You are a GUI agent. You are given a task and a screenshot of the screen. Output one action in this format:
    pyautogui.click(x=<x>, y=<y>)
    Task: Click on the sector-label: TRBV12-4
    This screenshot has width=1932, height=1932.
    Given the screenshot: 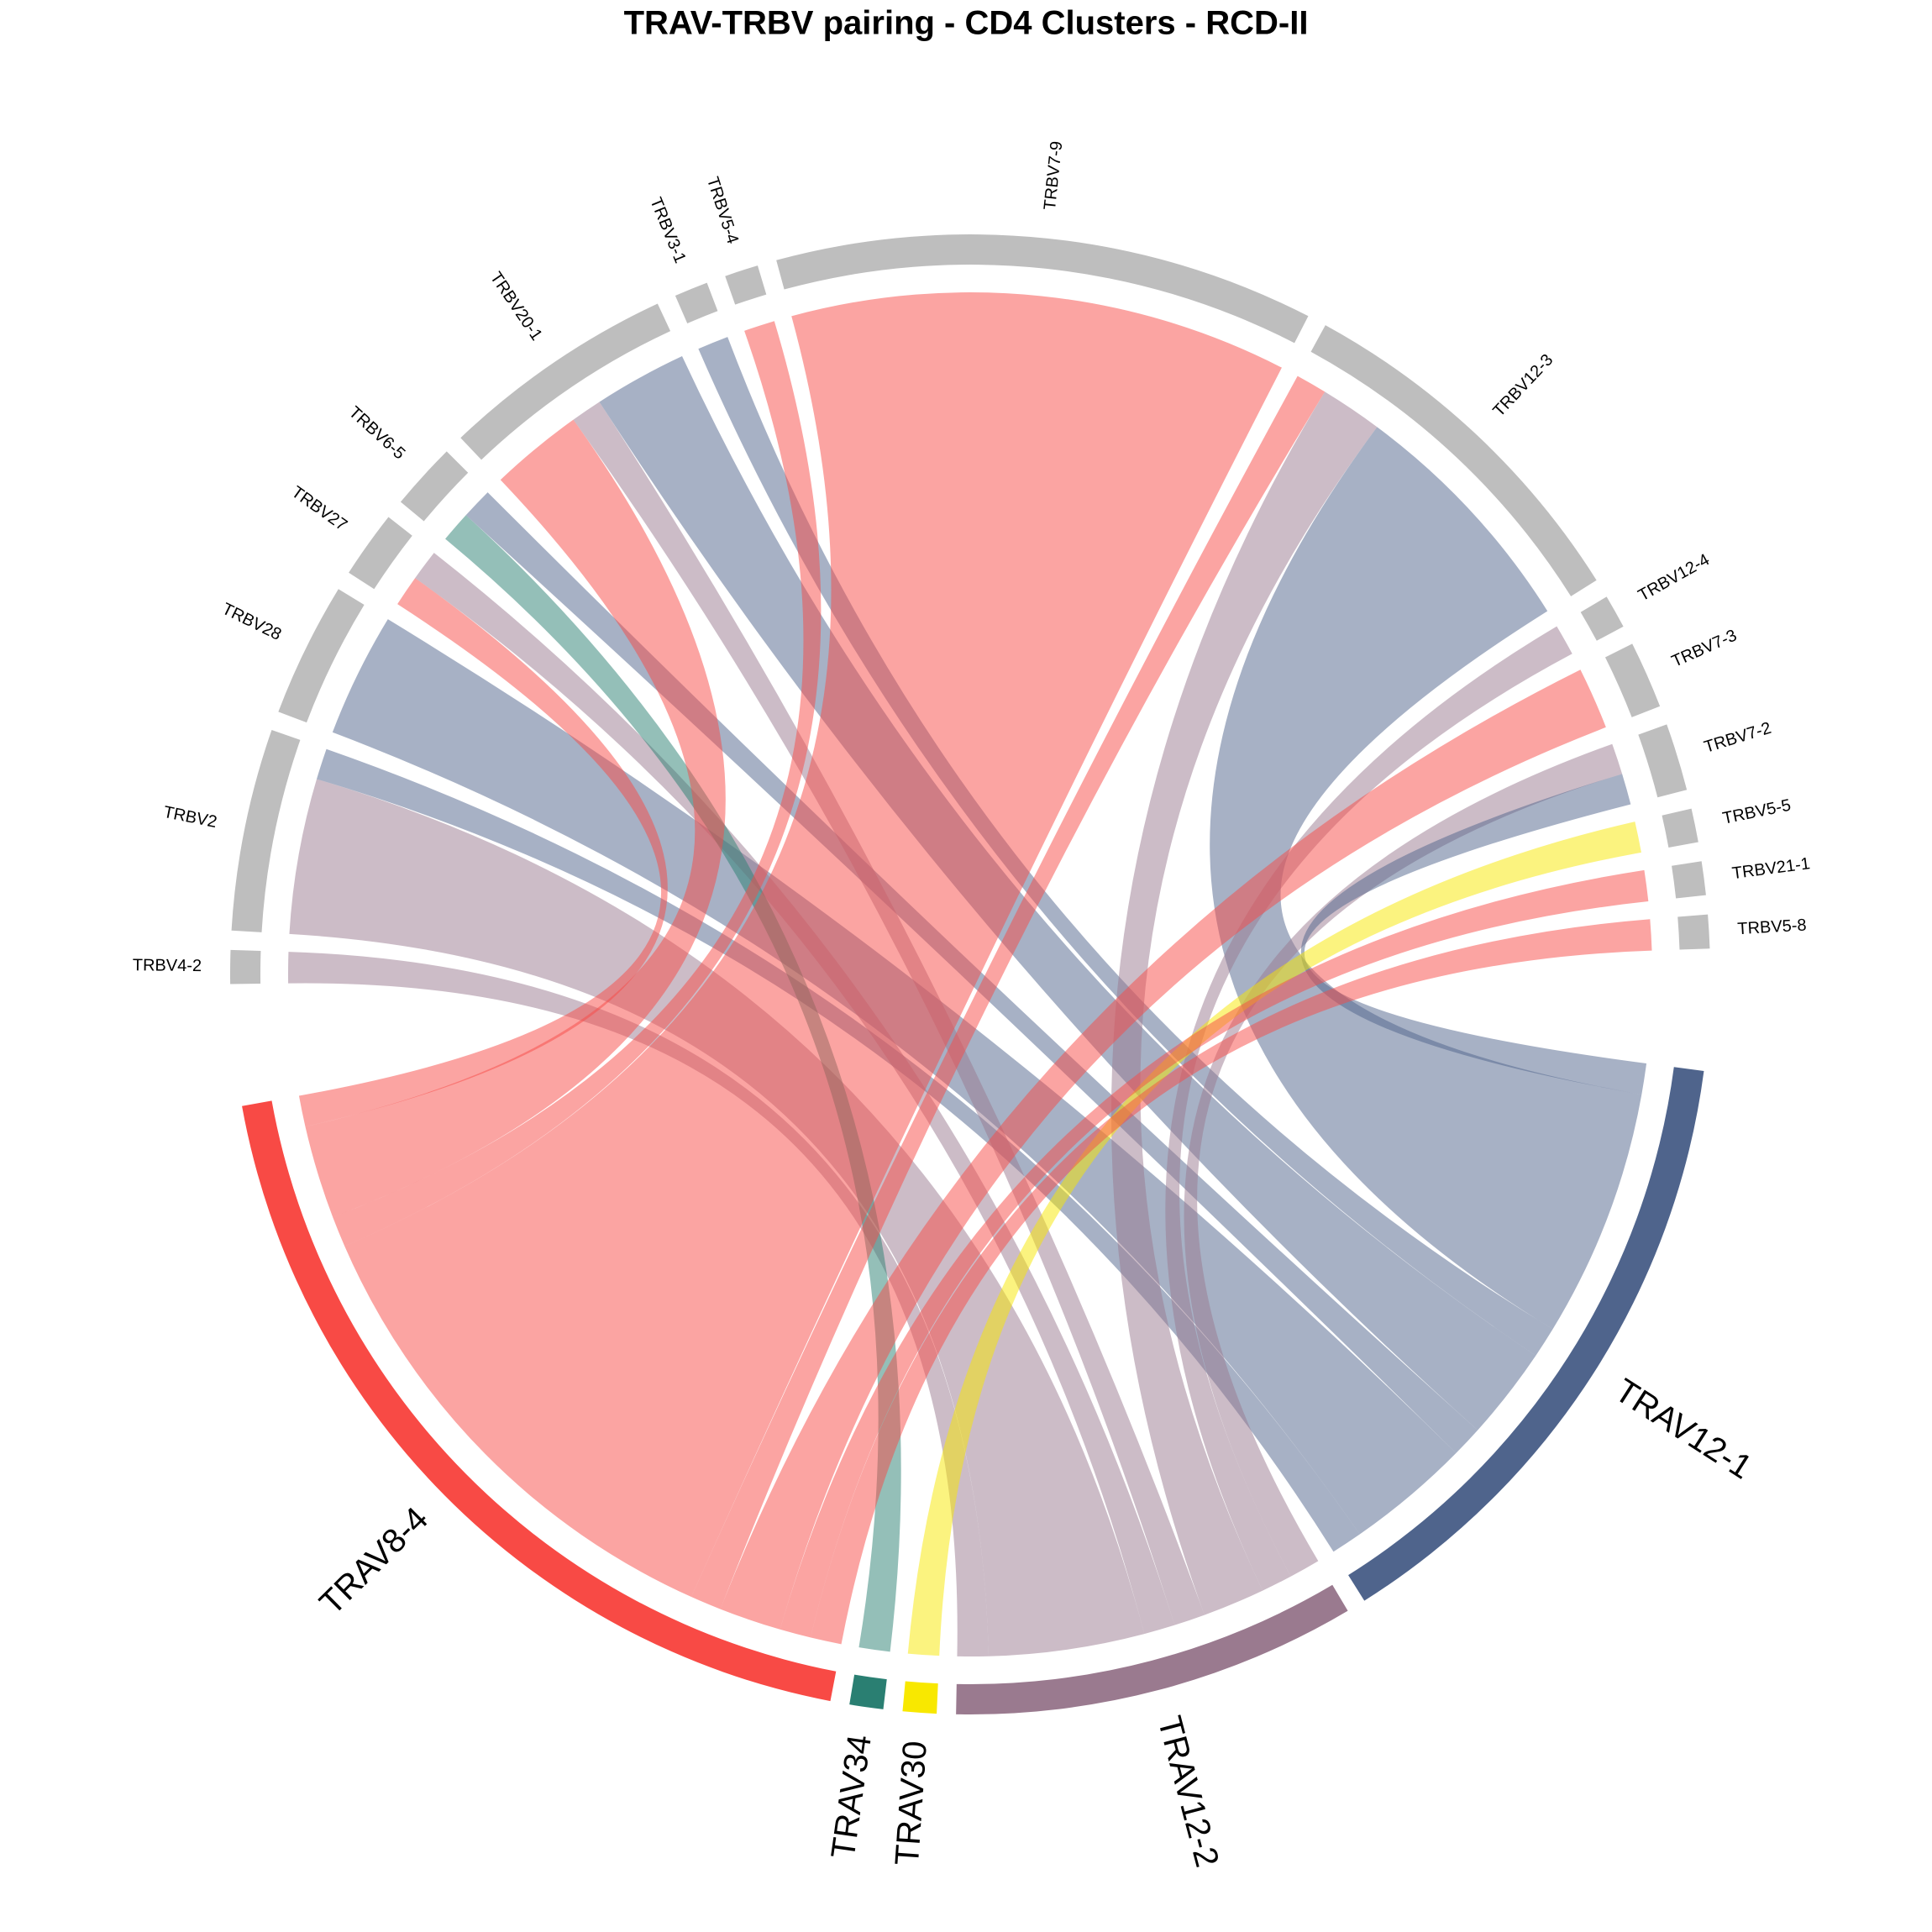 What is the action you would take?
    pyautogui.click(x=1674, y=577)
    